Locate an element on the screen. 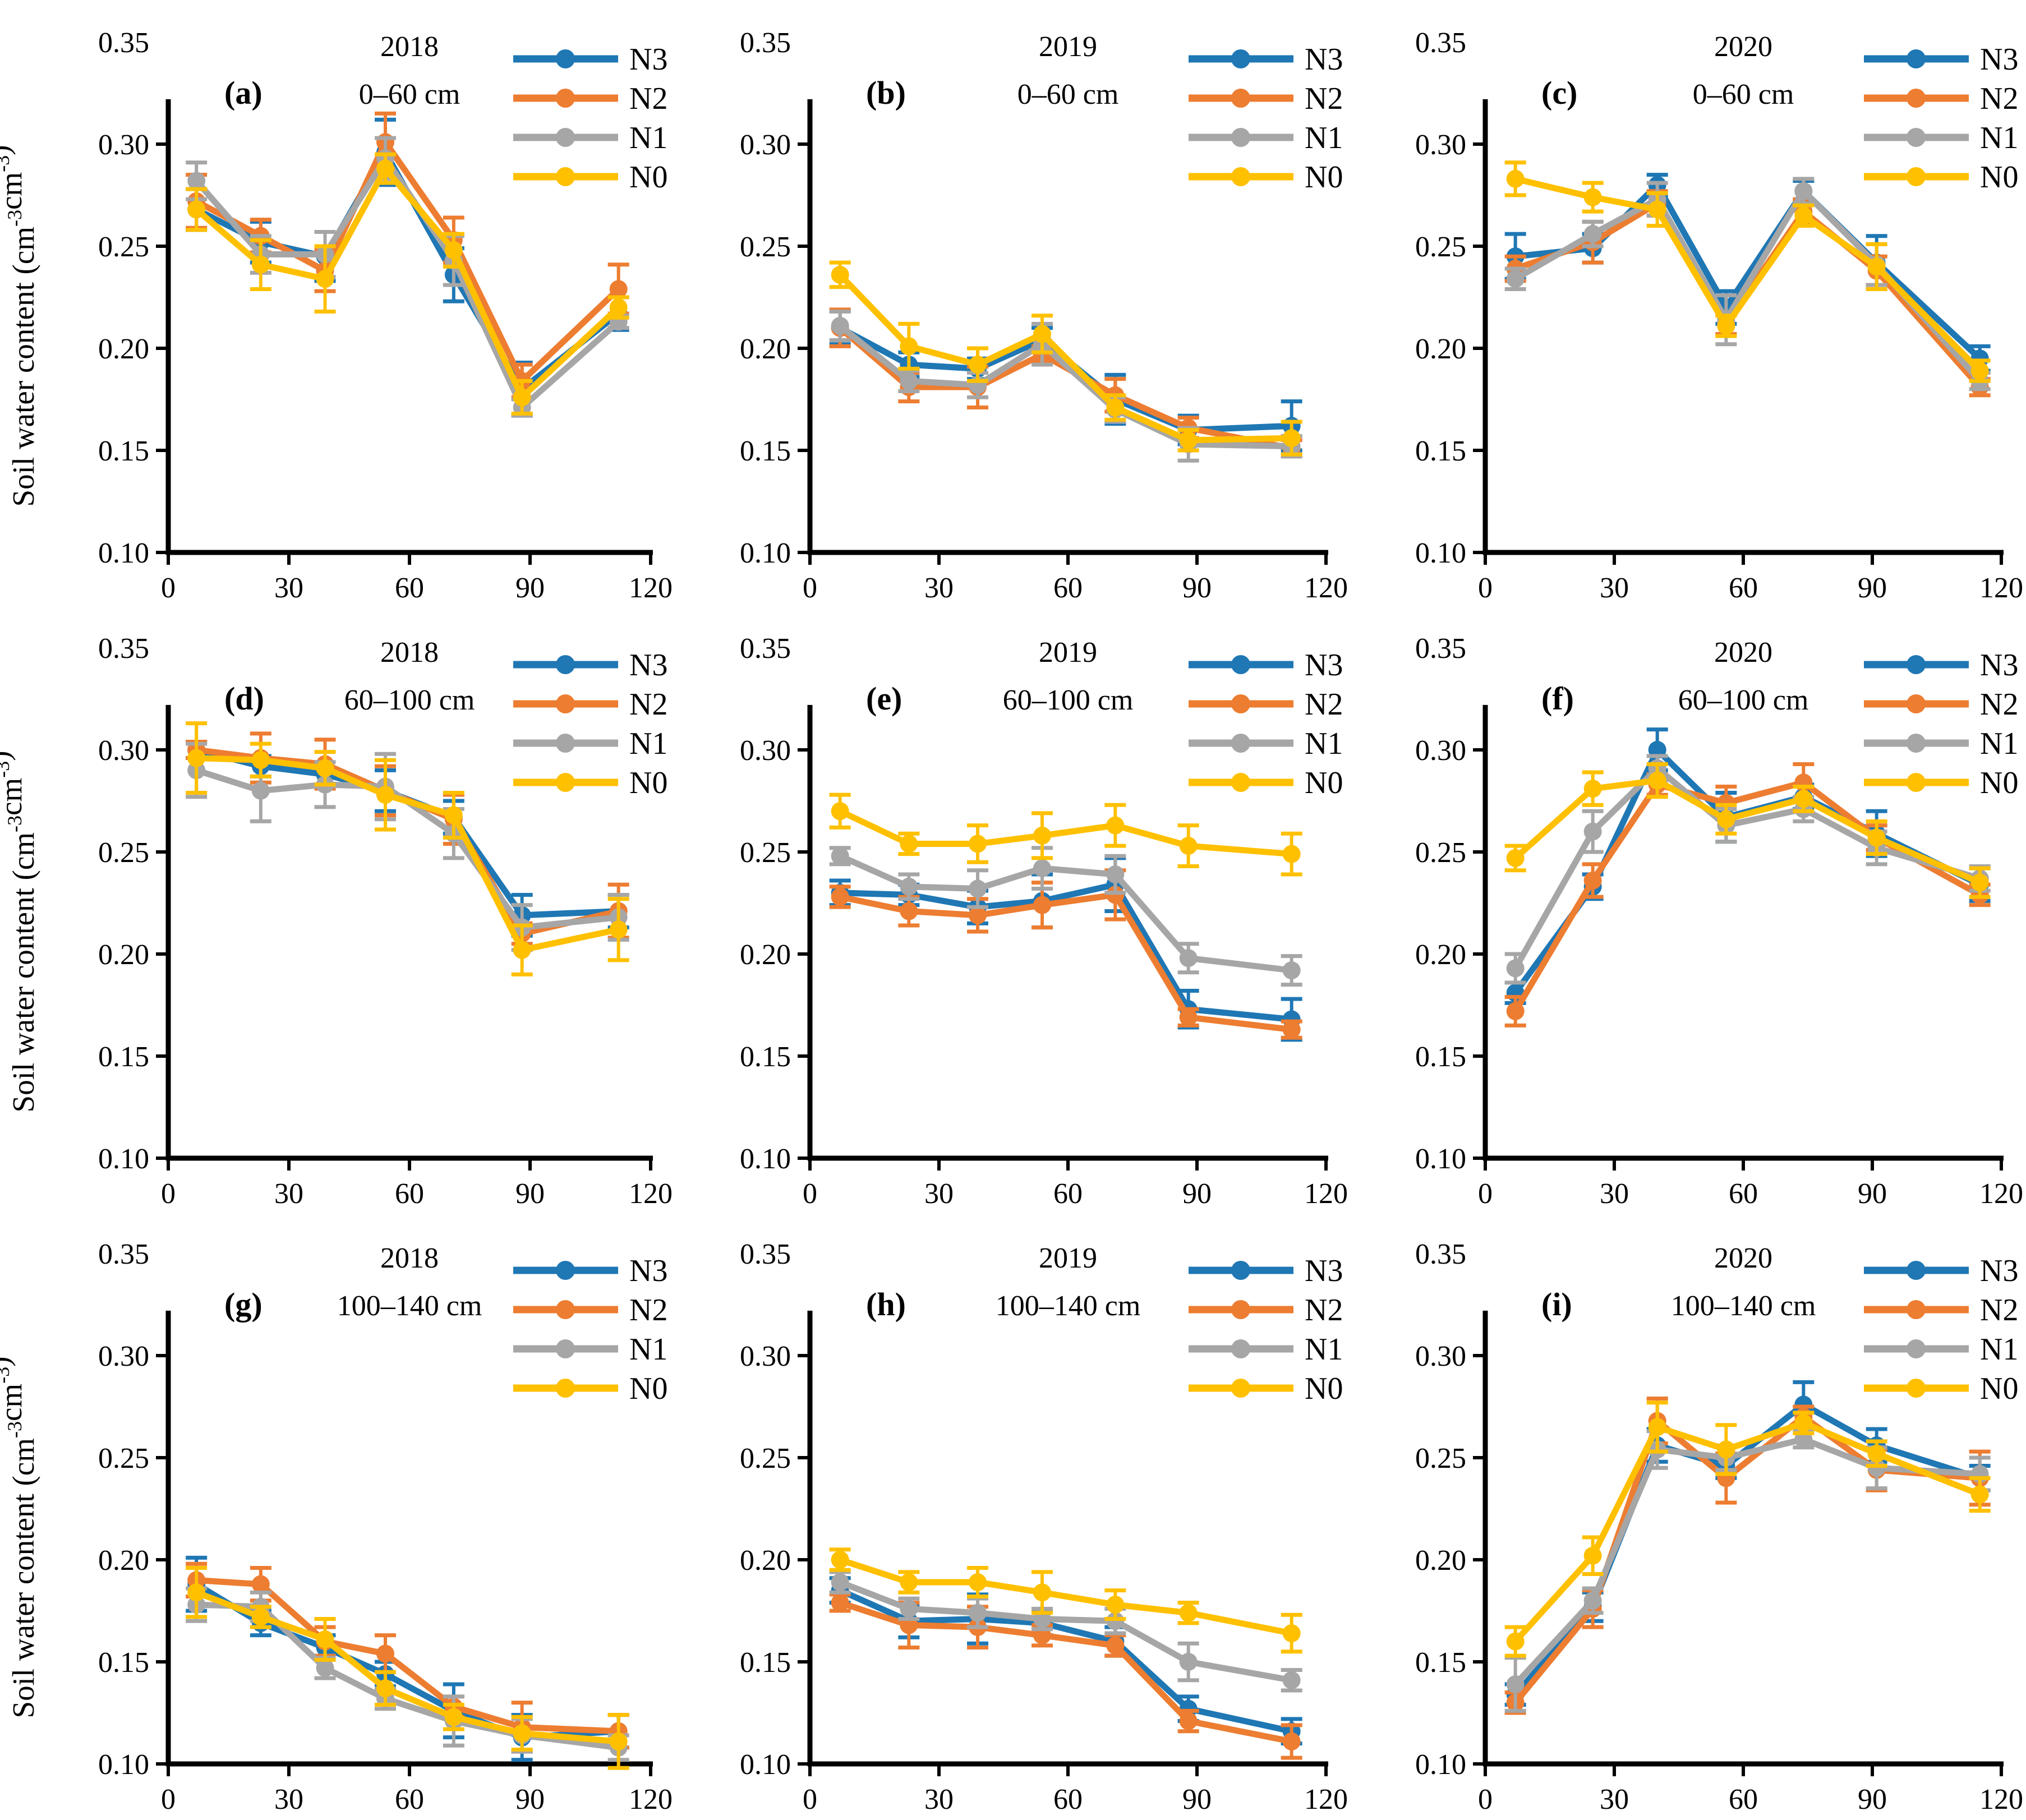  panel-letter: (f) is located at coordinates (1557, 698).